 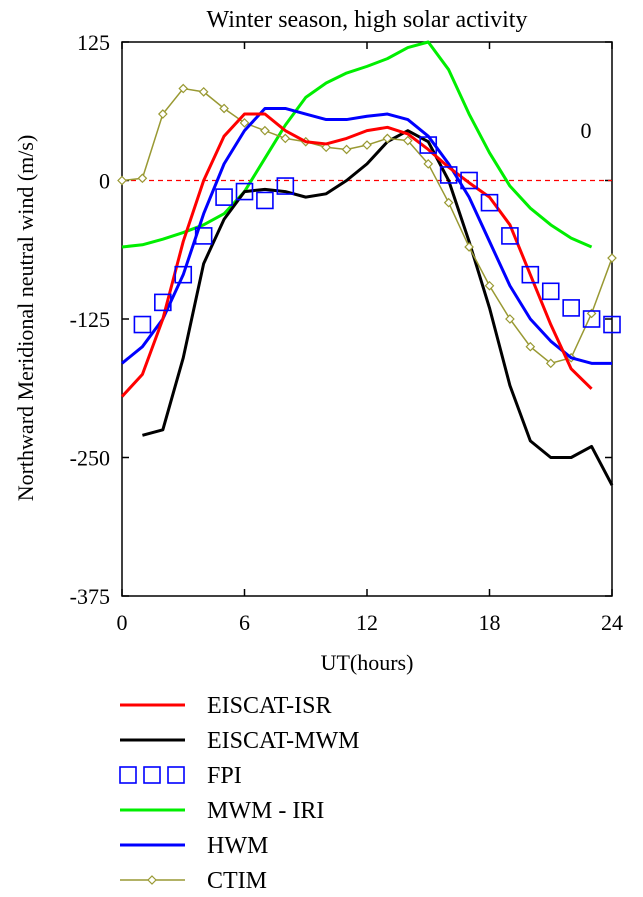 What do you see at coordinates (193, 881) in the screenshot?
I see `legend-item: CTIM` at bounding box center [193, 881].